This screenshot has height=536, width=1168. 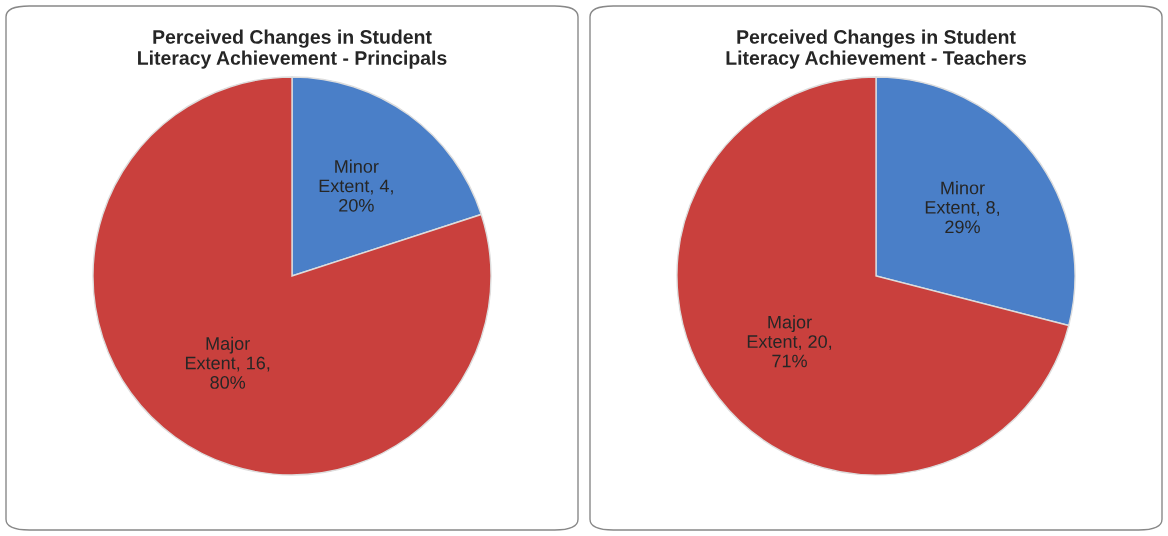 I want to click on slice-label: Major Extent, 20, 71%, so click(x=789, y=341).